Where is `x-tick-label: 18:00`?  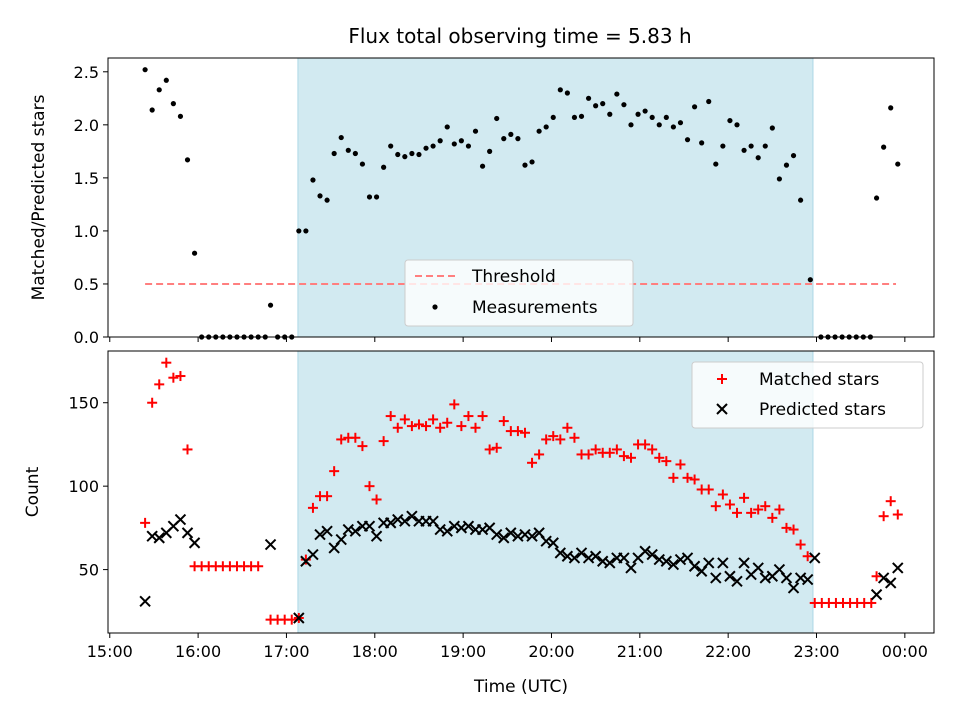 x-tick-label: 18:00 is located at coordinates (375, 651).